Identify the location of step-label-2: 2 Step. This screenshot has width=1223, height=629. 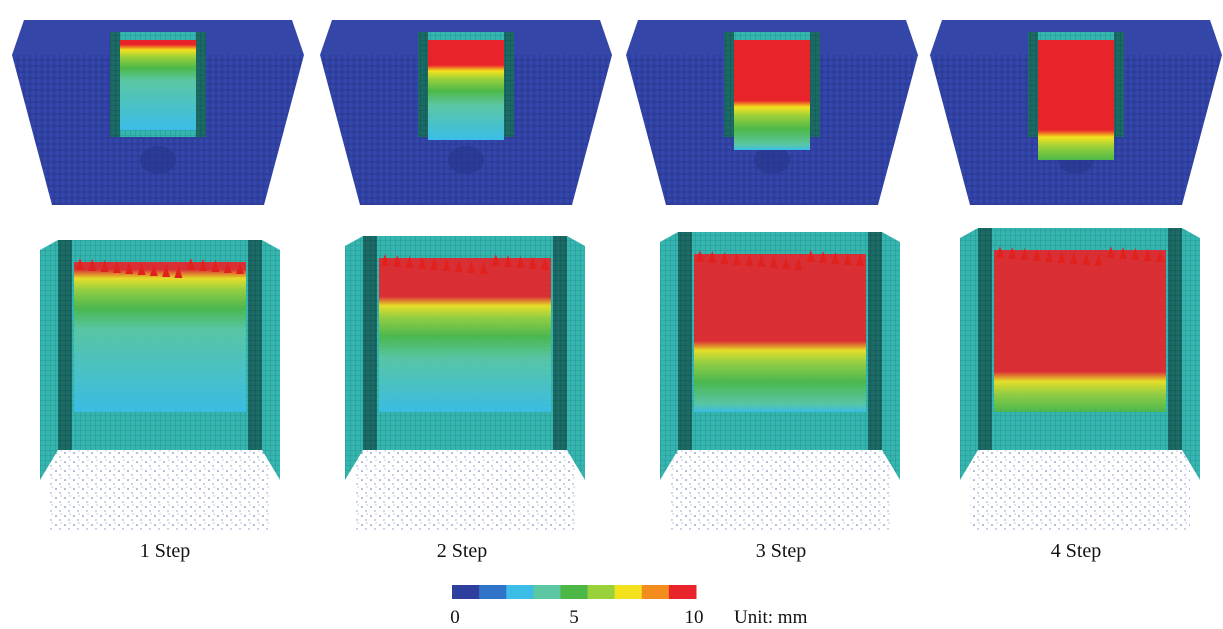
(462, 551).